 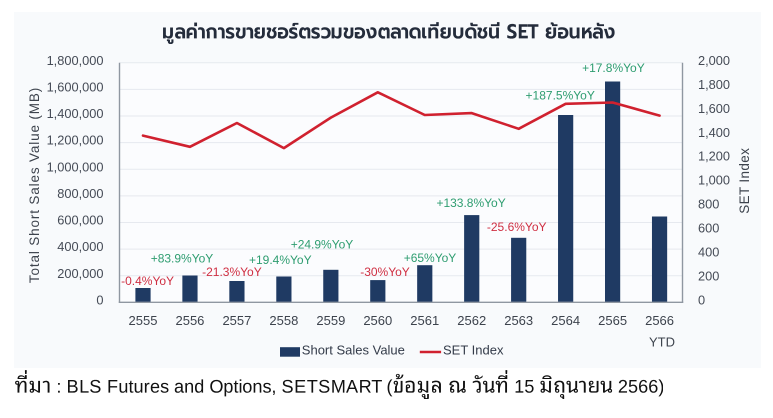 I want to click on svg-text: -25.6%YoY, so click(x=517, y=227).